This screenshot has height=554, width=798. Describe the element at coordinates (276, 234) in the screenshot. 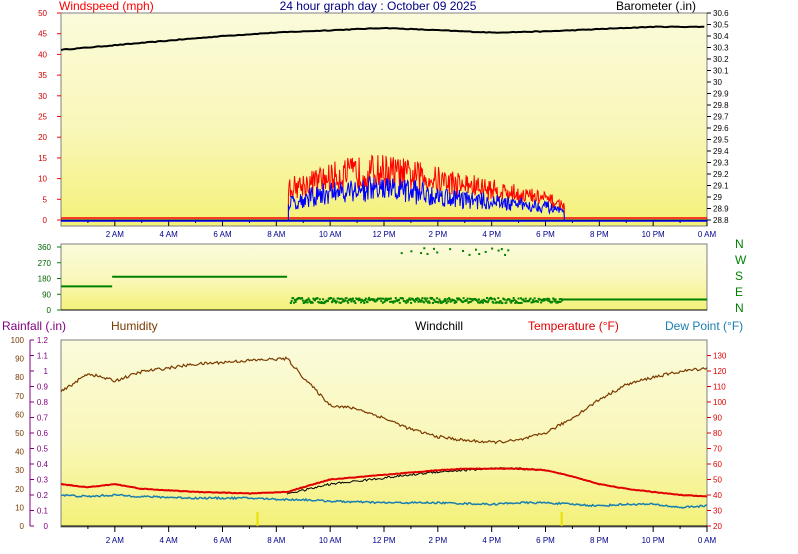

I see `wind-x-tick-label: 8 AM` at that location.